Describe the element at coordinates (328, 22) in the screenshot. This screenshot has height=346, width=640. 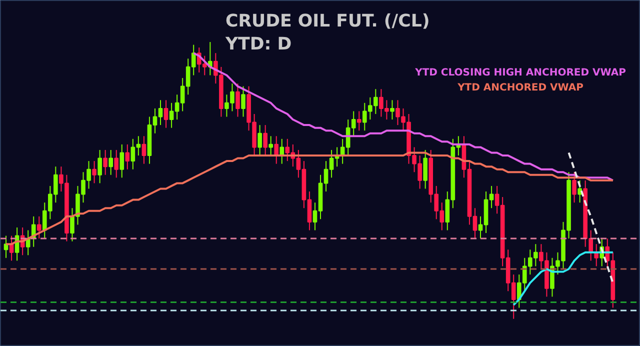
I see `chart-title: CRUDE OIL FUT. (/CL)` at that location.